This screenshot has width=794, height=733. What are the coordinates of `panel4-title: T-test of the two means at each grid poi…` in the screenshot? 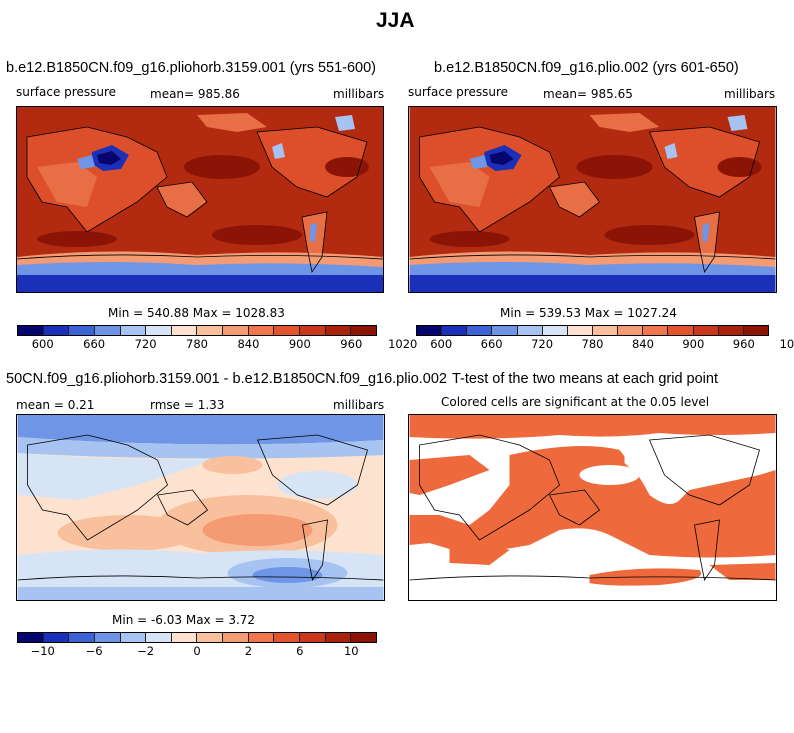 It's located at (585, 379).